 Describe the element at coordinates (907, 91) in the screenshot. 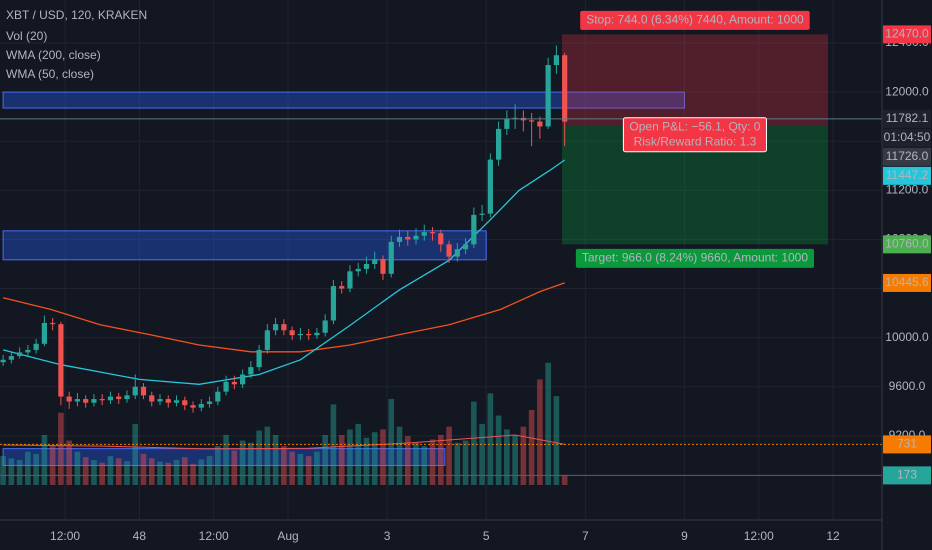

I see `y-tick-label: 12000.0` at that location.